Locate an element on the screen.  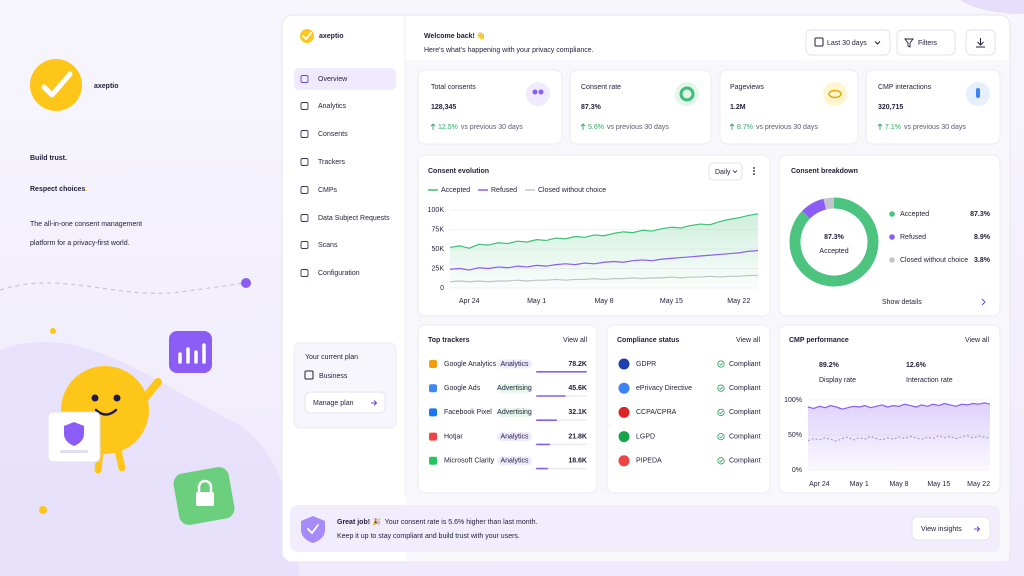
tracker-bar-track is located at coordinates (561, 468).